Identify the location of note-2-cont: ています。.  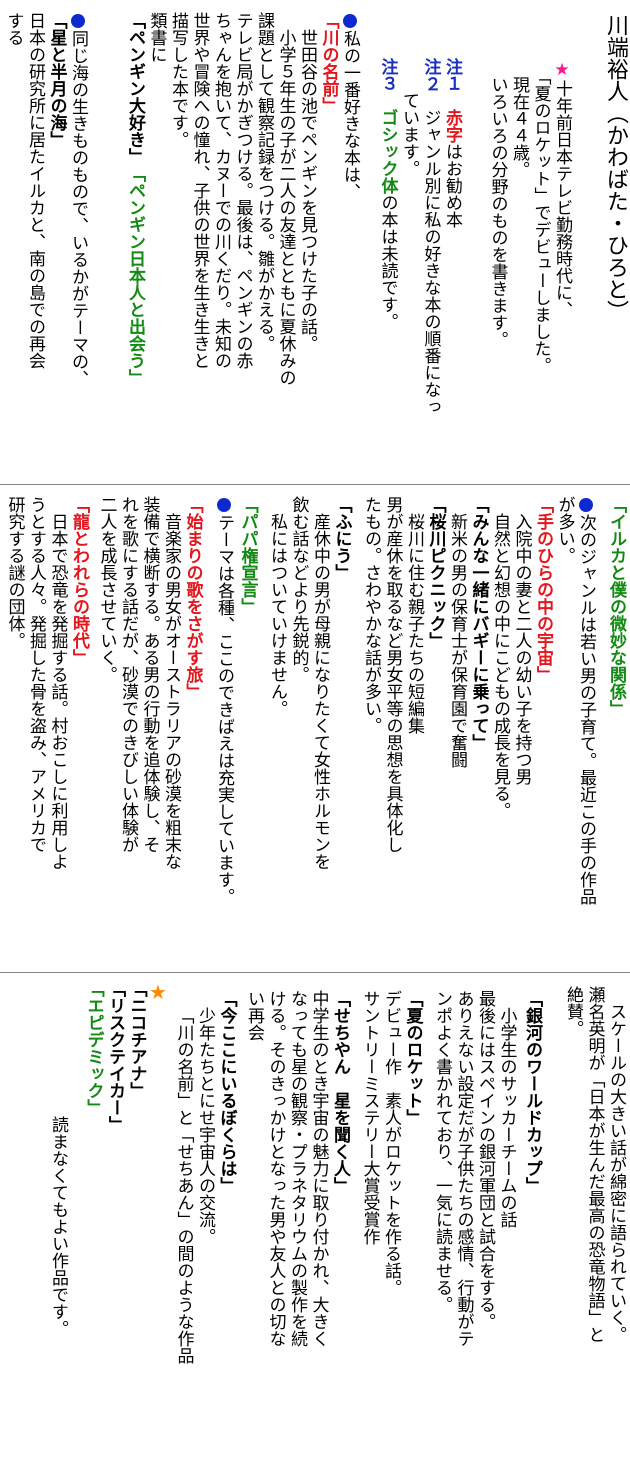
(409, 134).